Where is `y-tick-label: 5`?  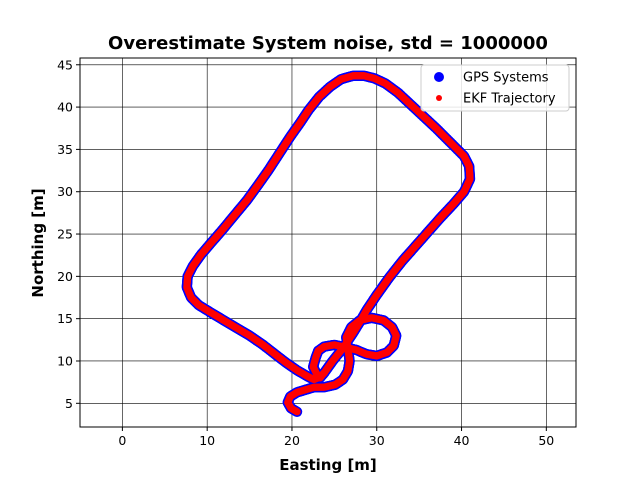 y-tick-label: 5 is located at coordinates (69, 403).